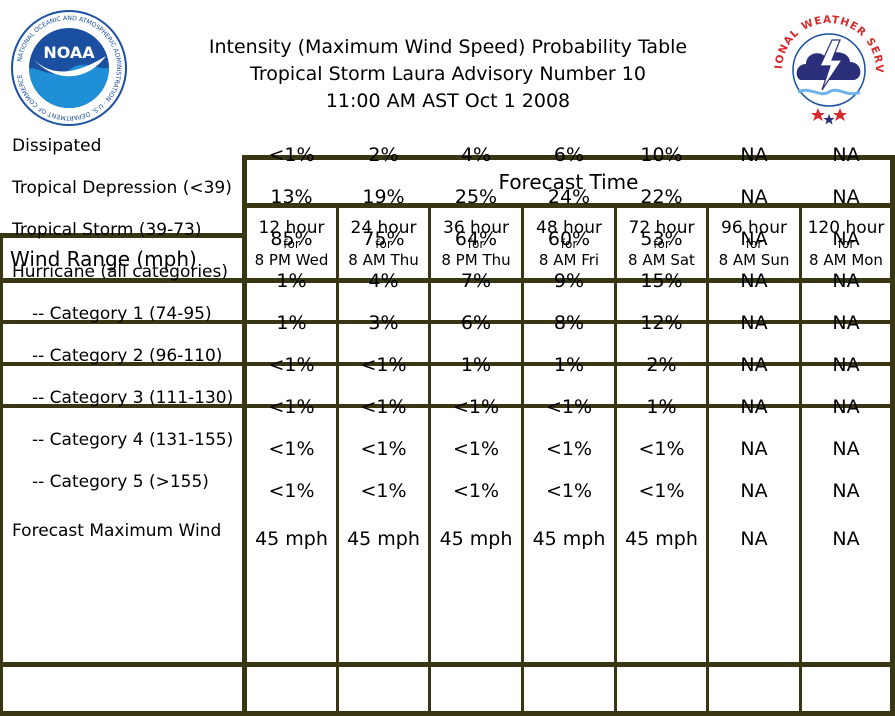 This screenshot has height=716, width=895. I want to click on column-time: 8 PM Wed, so click(291, 260).